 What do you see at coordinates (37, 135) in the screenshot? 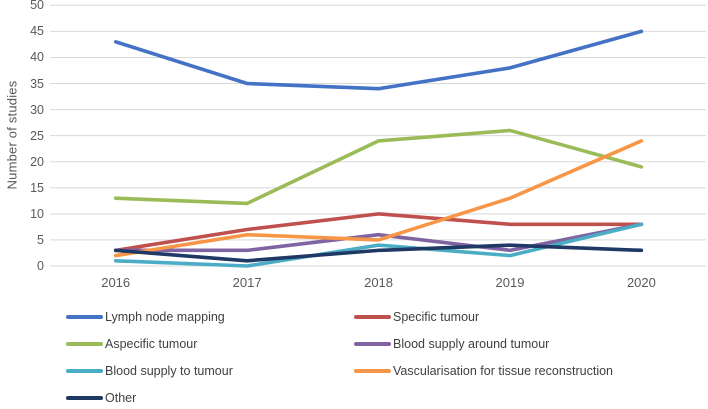
I see `y-tick-label: 25` at bounding box center [37, 135].